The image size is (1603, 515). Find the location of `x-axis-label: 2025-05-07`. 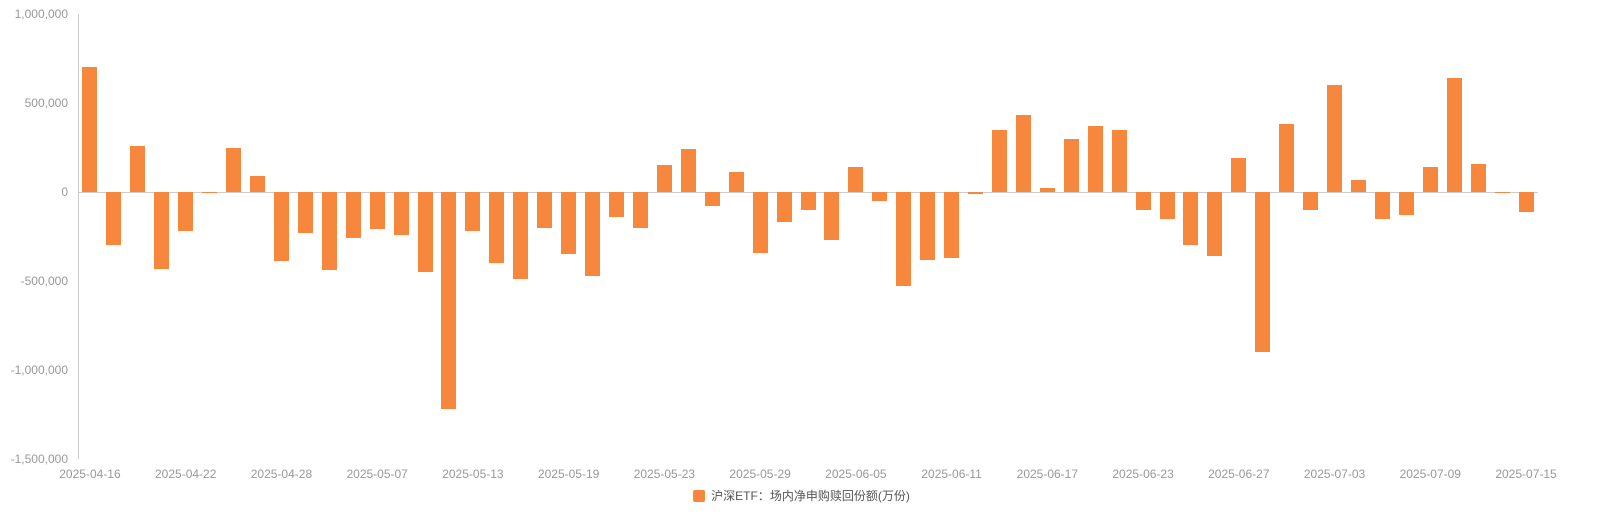

x-axis-label: 2025-05-07 is located at coordinates (377, 474).